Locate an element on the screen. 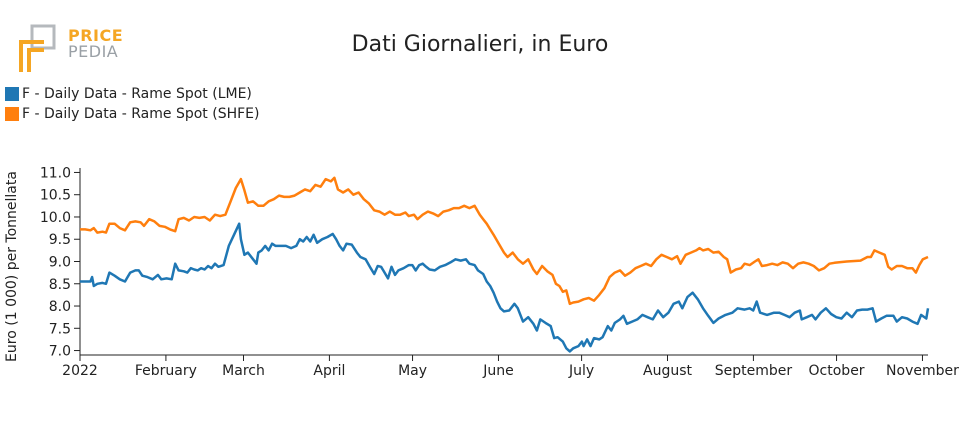 The height and width of the screenshot is (430, 960). legend-item-shfe: F - Daily Data - Rame Spot (SHFE) is located at coordinates (132, 114).